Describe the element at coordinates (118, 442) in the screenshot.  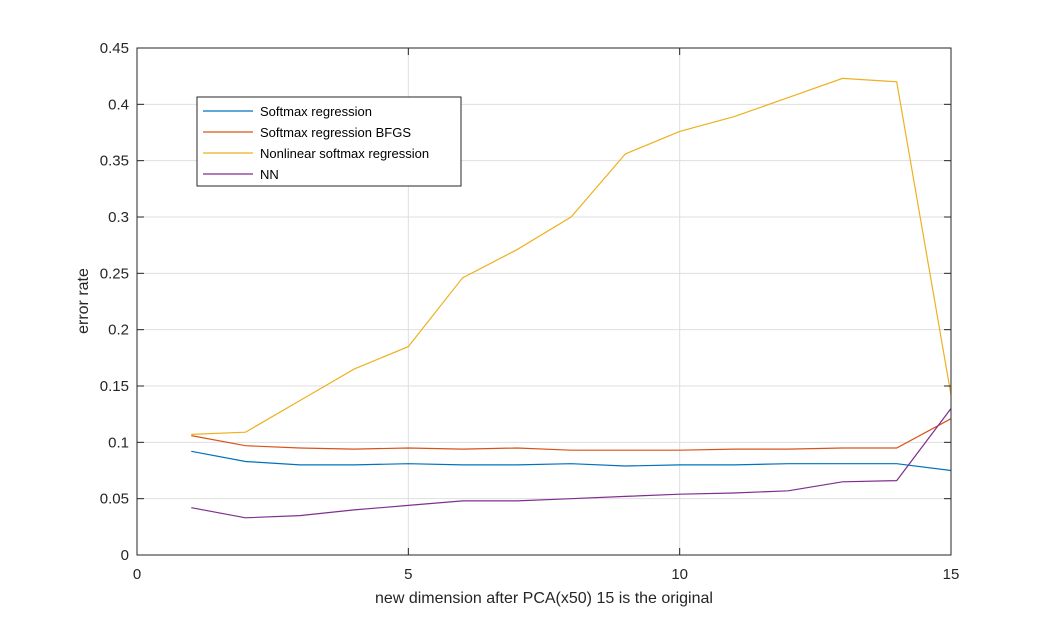
I see `y-tick-label: 0.1` at that location.